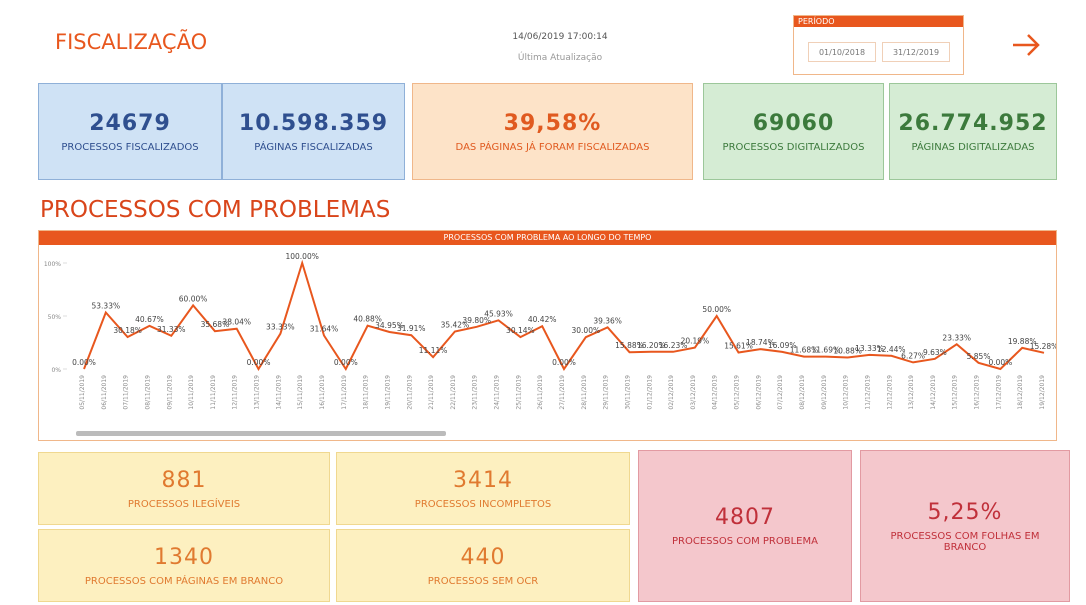 This screenshot has width=1086, height=605. I want to click on problem-card: 1340 PROCESSOS COM PÁGINAS EM BRANCO, so click(184, 565).